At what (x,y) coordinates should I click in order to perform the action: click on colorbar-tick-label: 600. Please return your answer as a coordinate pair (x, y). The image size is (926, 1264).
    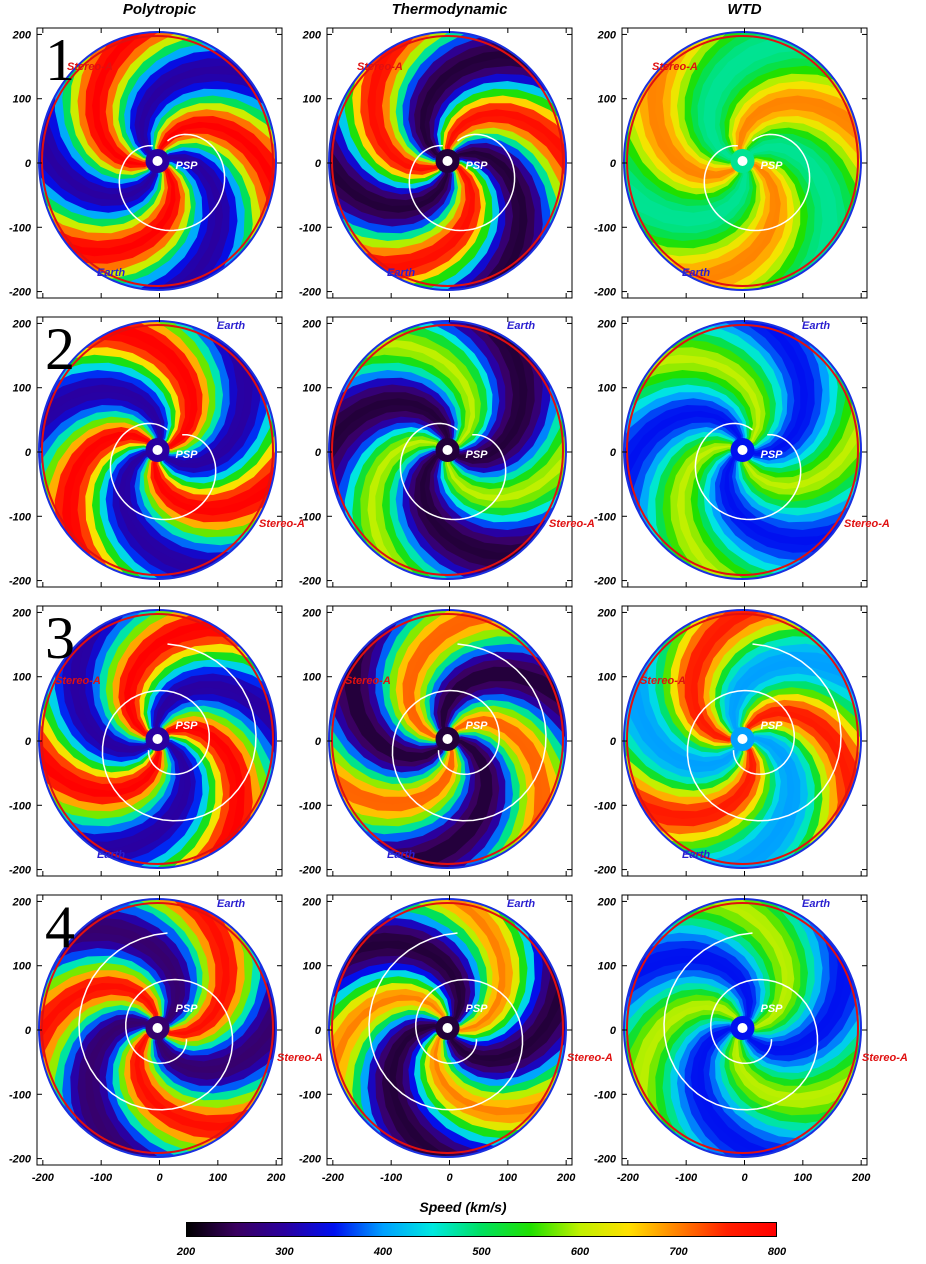
    Looking at the image, I should click on (580, 1252).